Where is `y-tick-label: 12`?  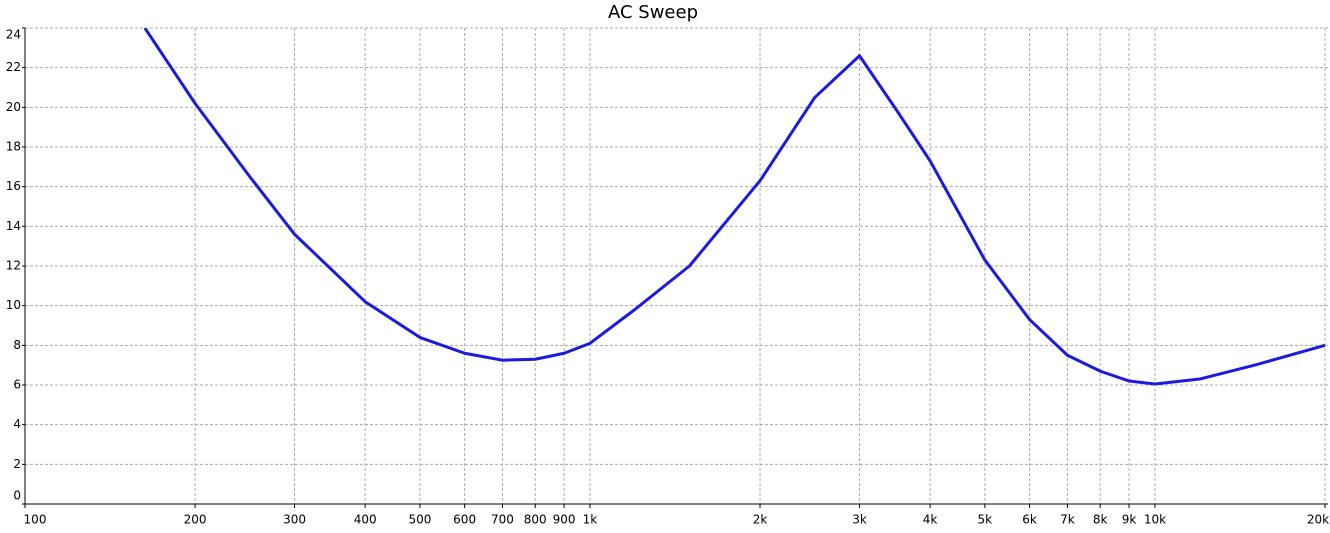 y-tick-label: 12 is located at coordinates (13, 266).